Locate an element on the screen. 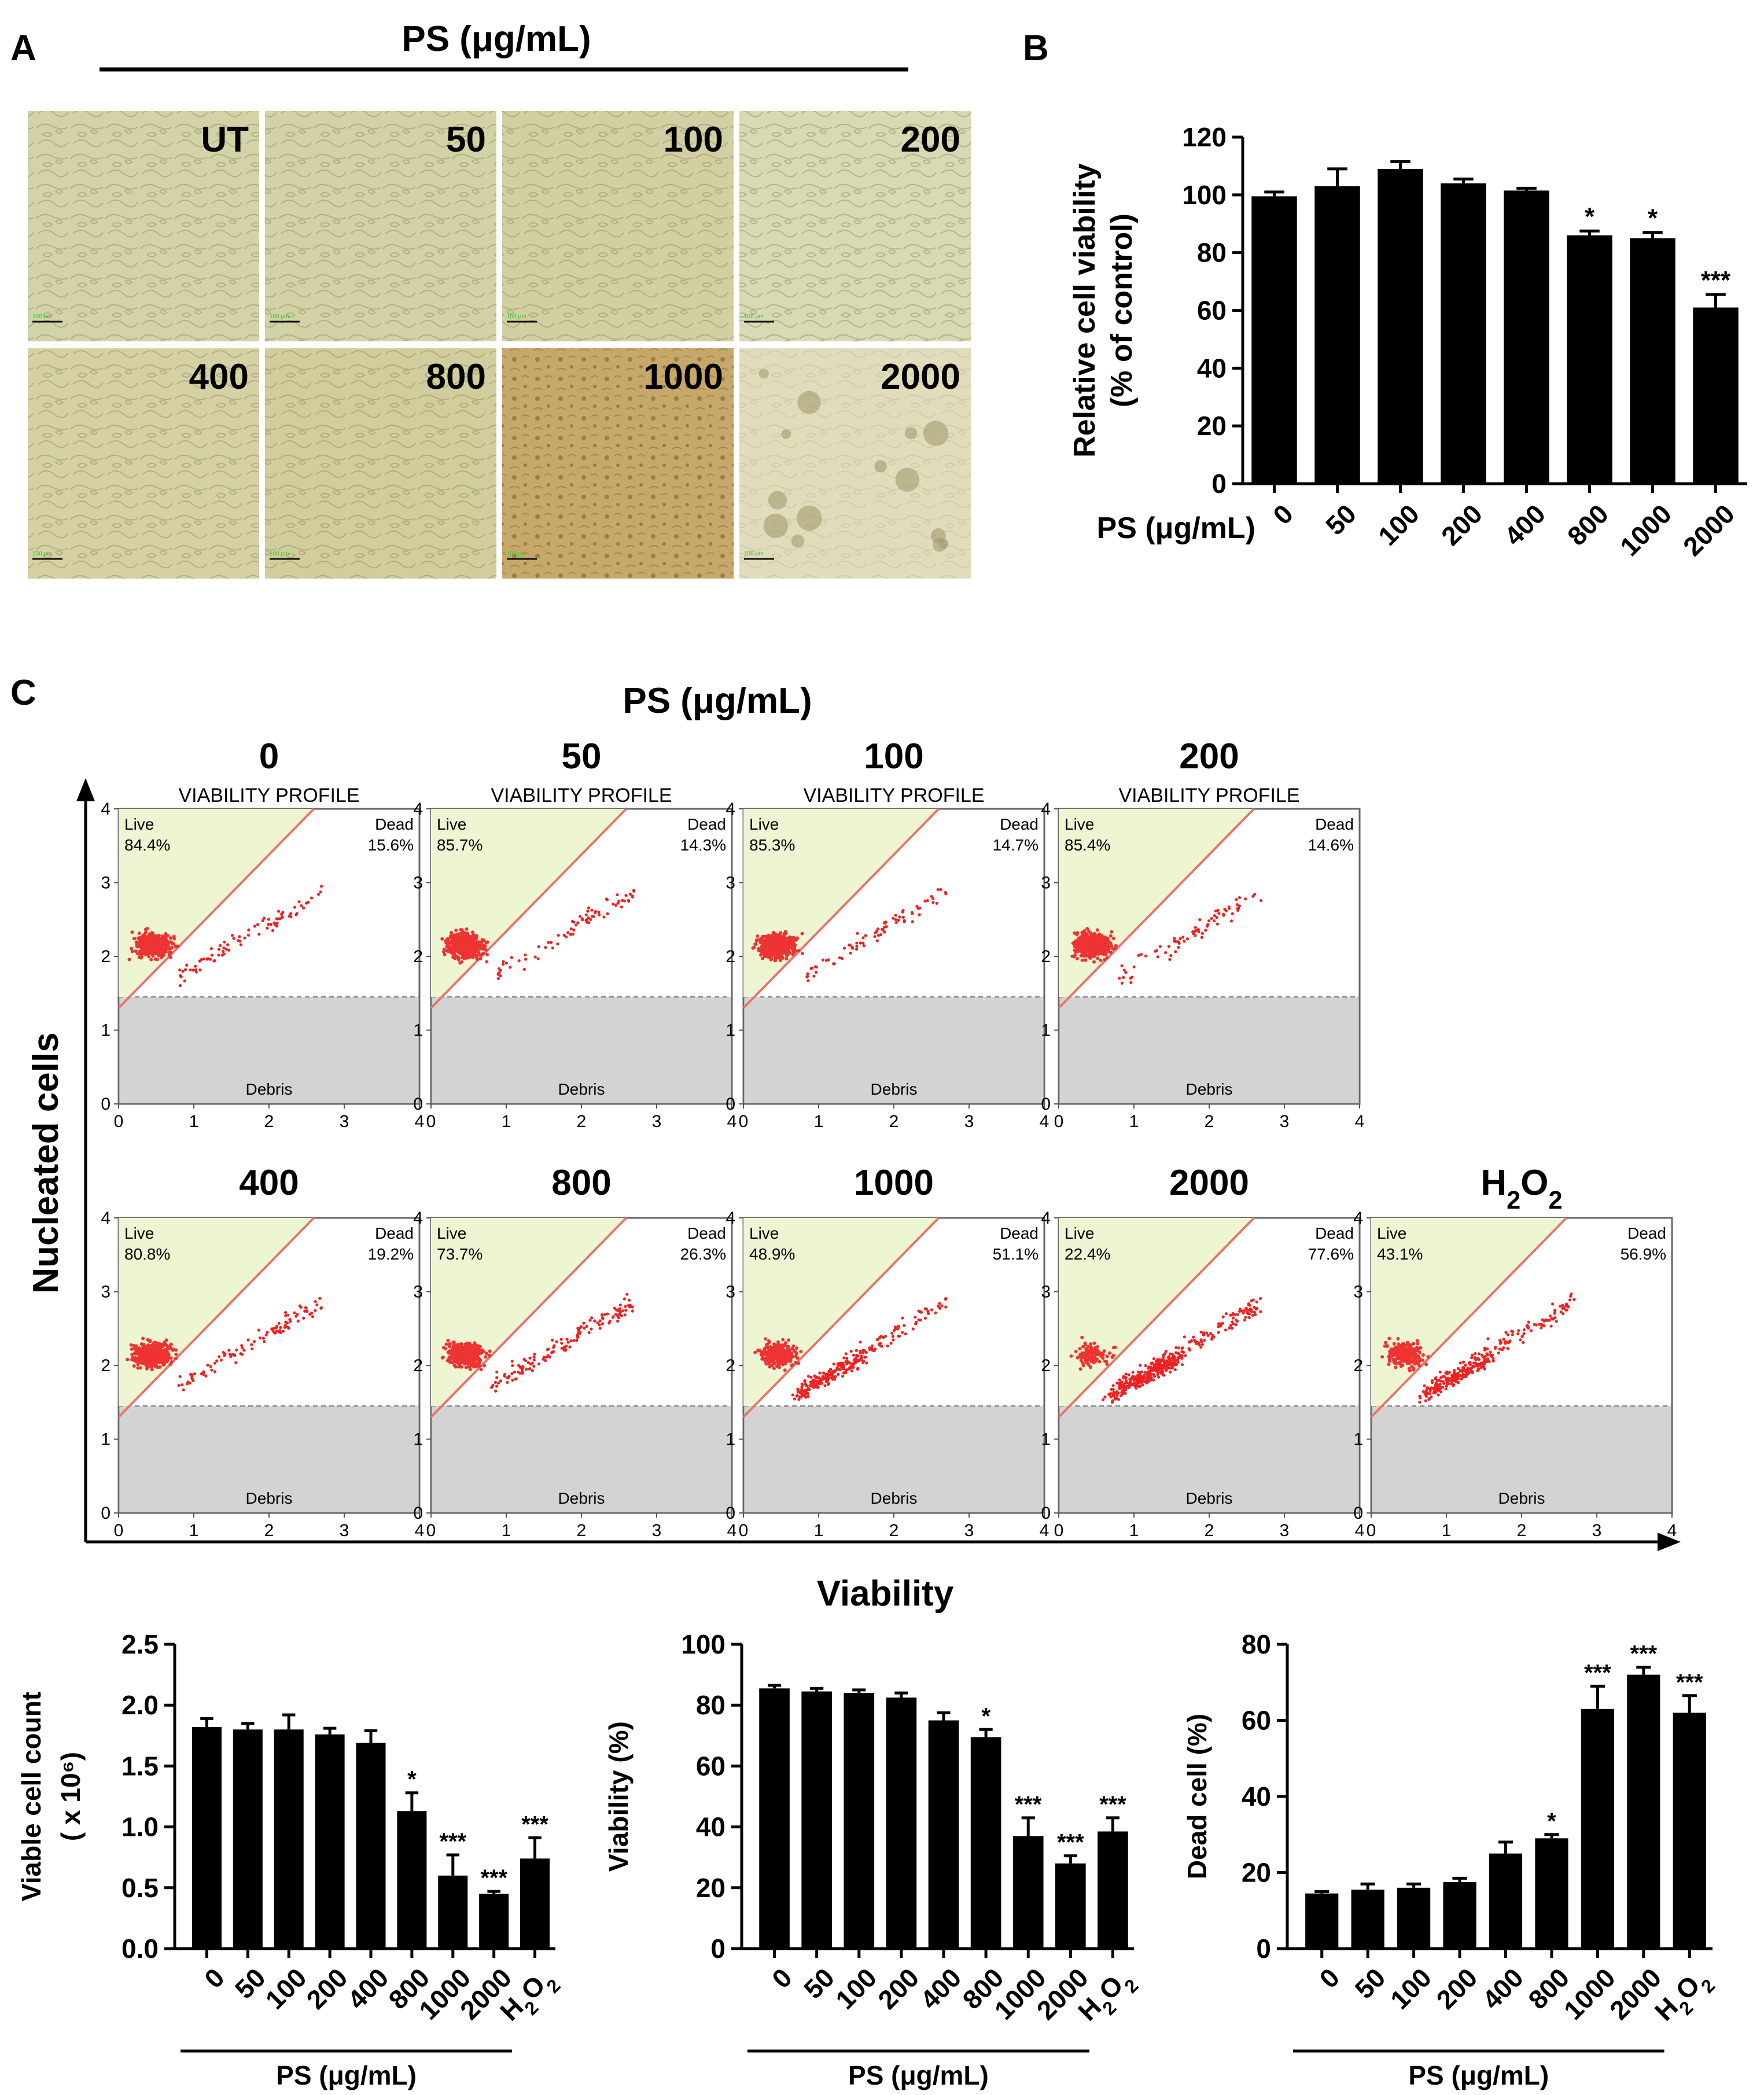 The width and height of the screenshot is (1764, 2095). micrograph-label: 800 is located at coordinates (456, 377).